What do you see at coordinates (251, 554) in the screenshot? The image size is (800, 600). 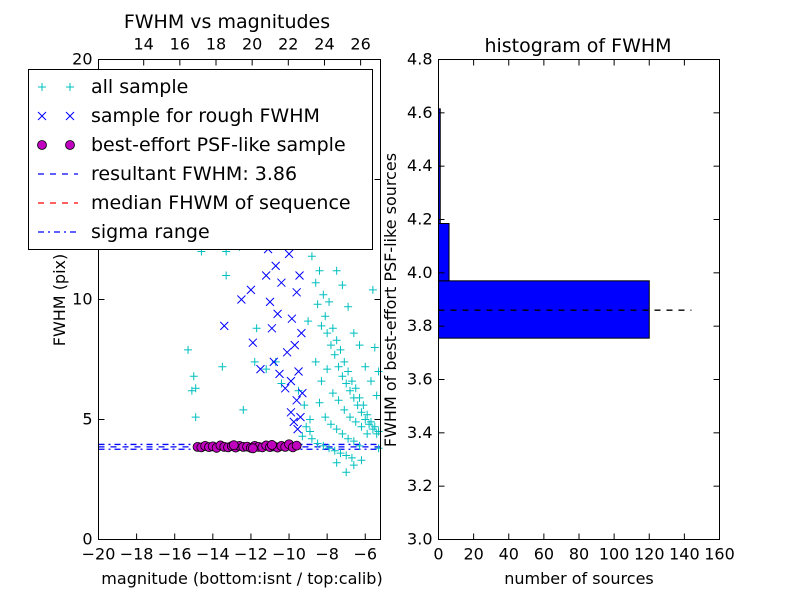 I see `left-xtick-label-4: −12` at bounding box center [251, 554].